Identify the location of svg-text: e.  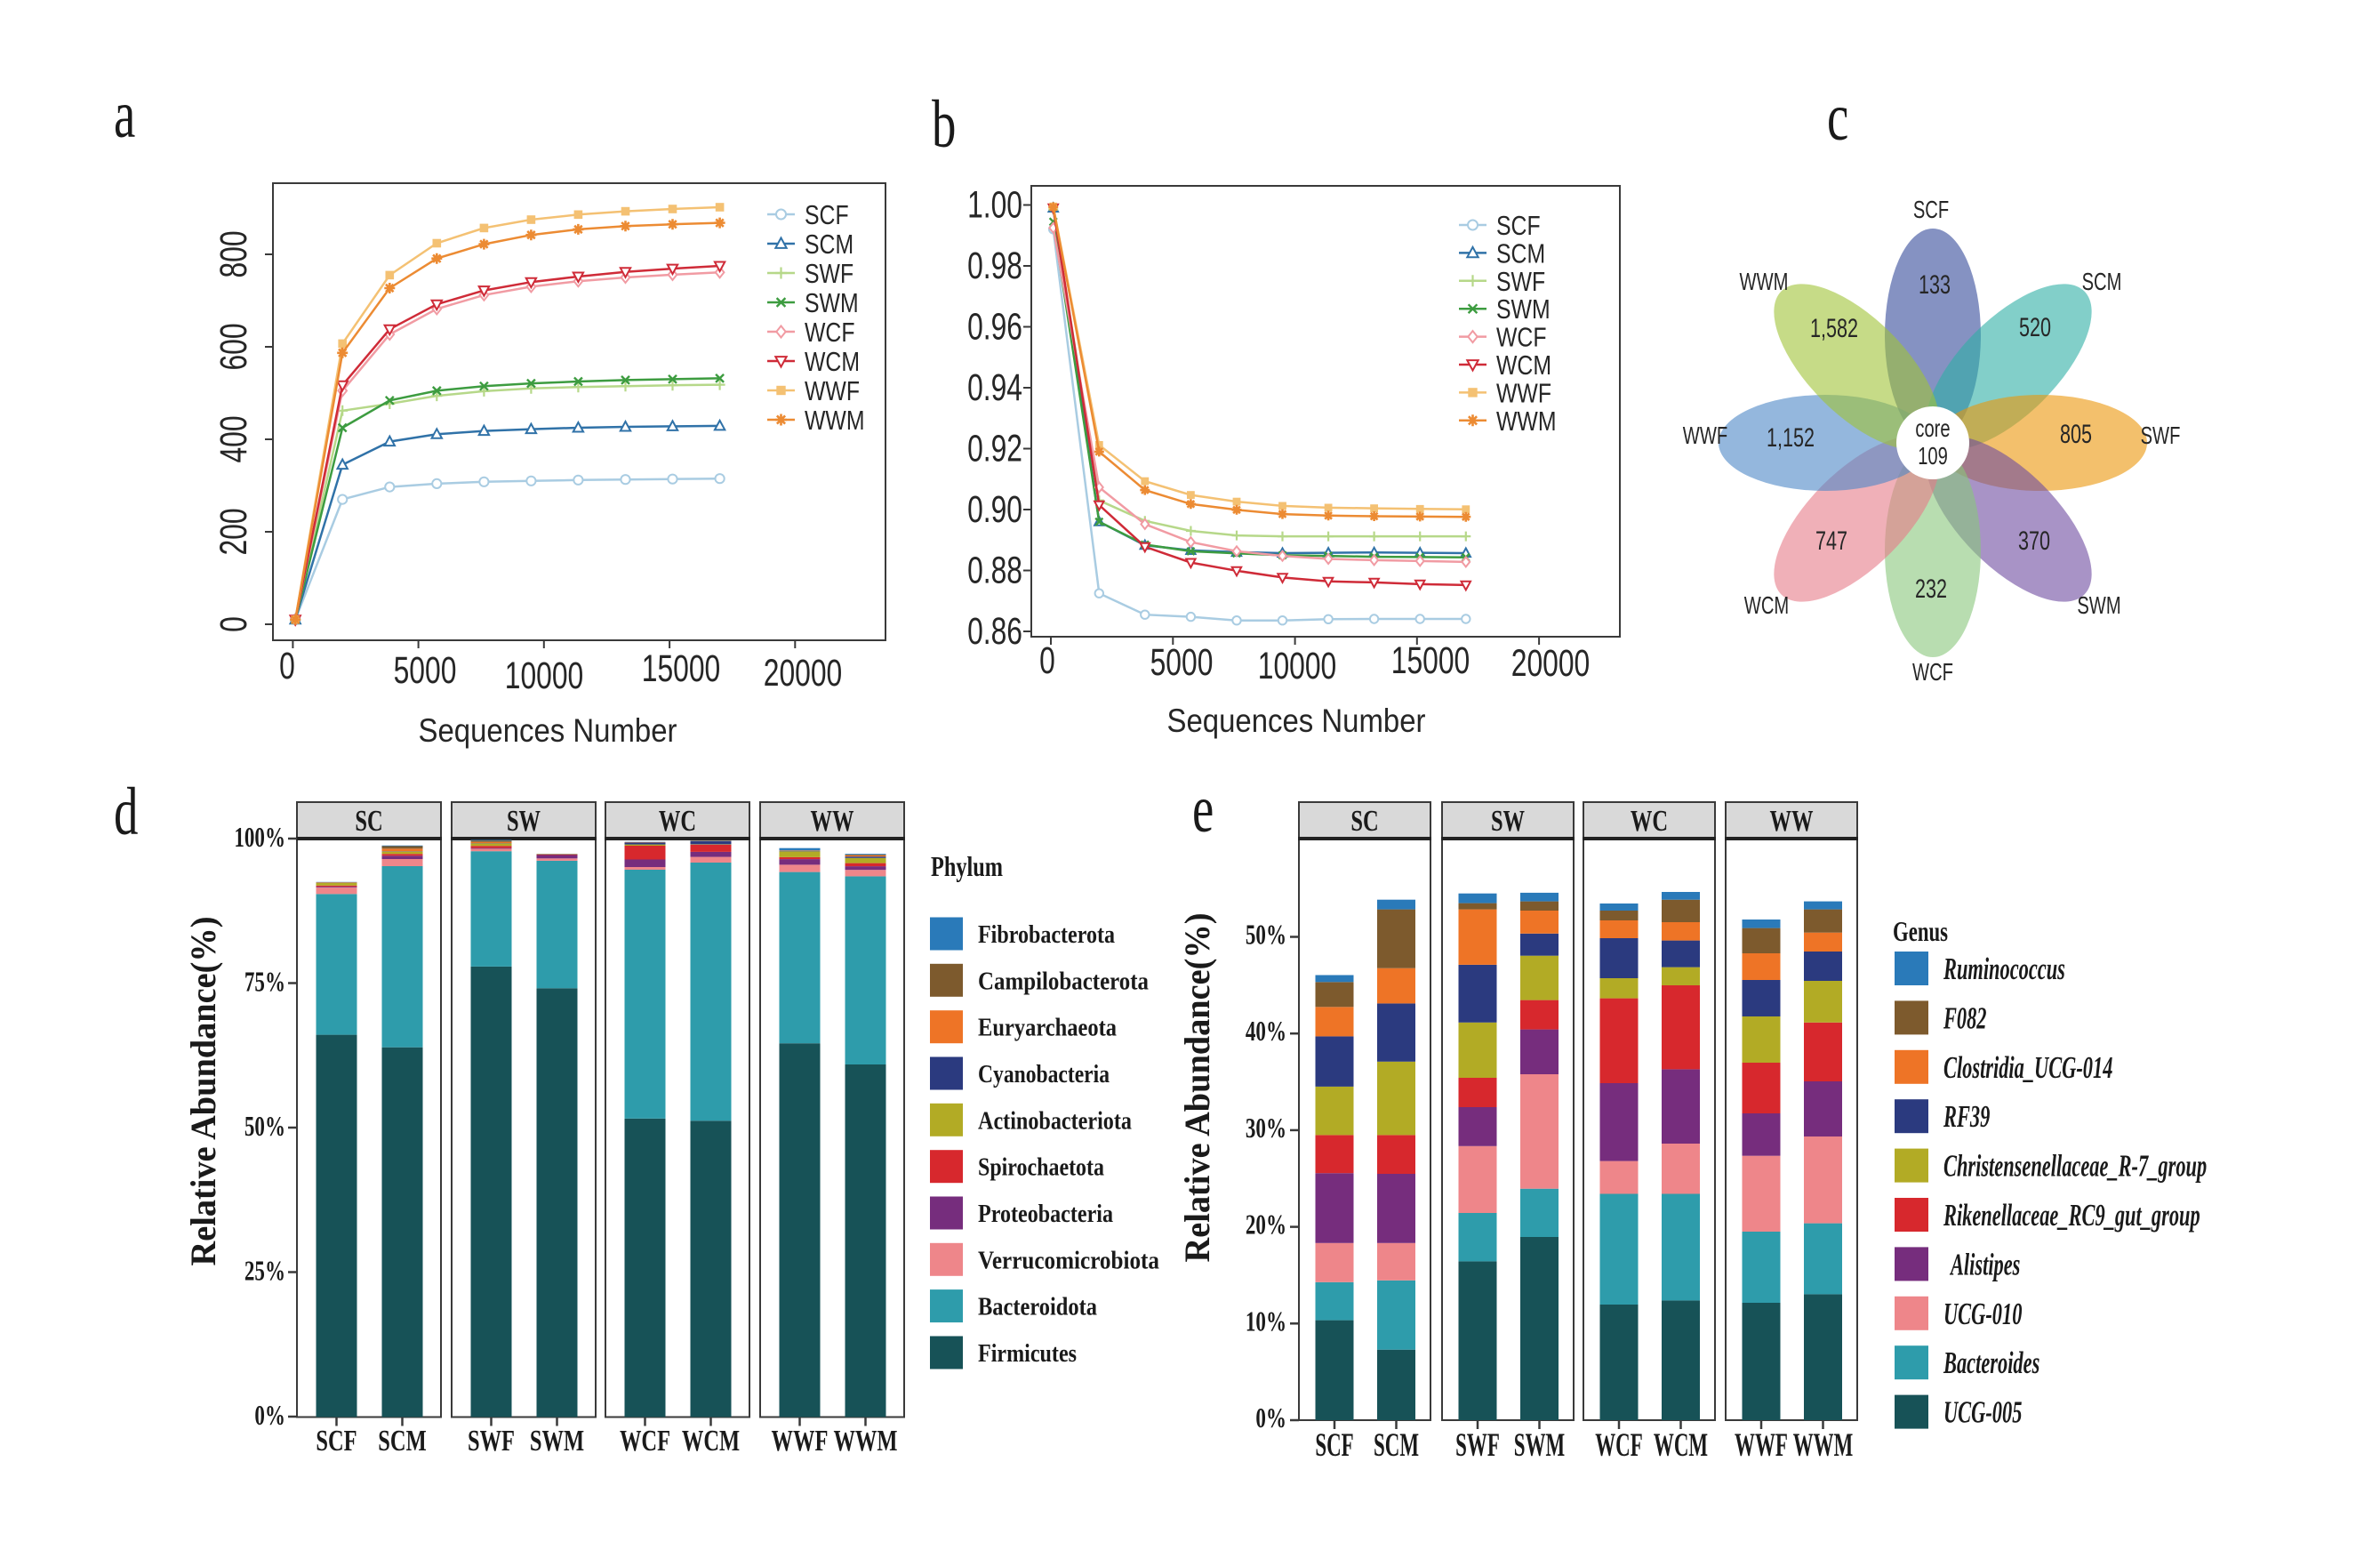
(1203, 809).